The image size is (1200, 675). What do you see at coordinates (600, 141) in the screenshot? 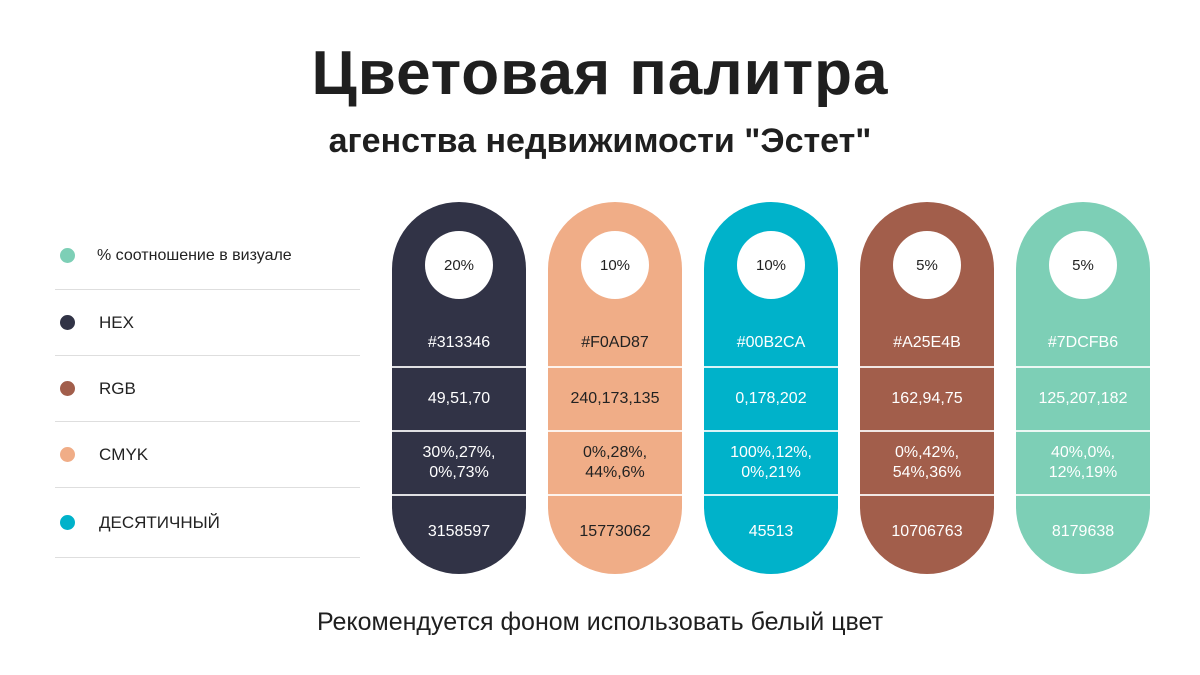
I see `page-subtitle: агенства недвижимости "Эстет"` at bounding box center [600, 141].